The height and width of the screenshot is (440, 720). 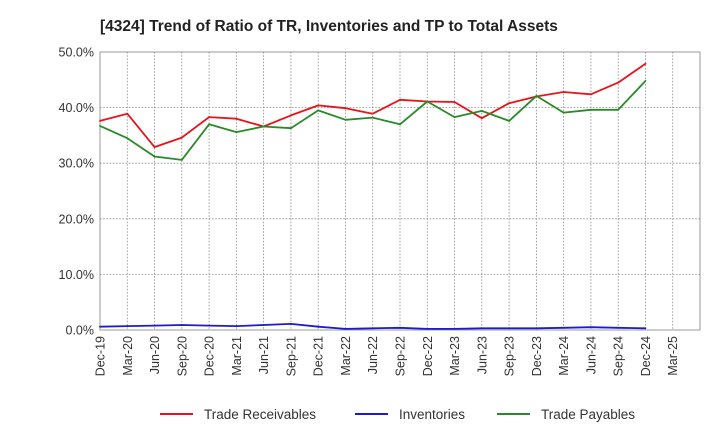 I want to click on x-tick-label: Mar-24, so click(x=564, y=356).